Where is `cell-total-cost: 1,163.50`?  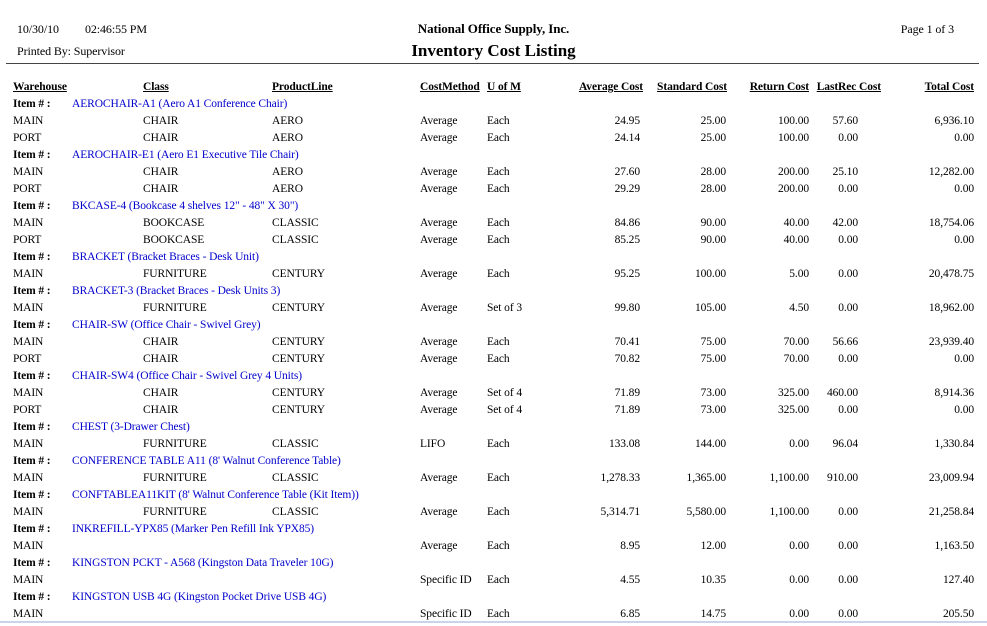 cell-total-cost: 1,163.50 is located at coordinates (954, 546).